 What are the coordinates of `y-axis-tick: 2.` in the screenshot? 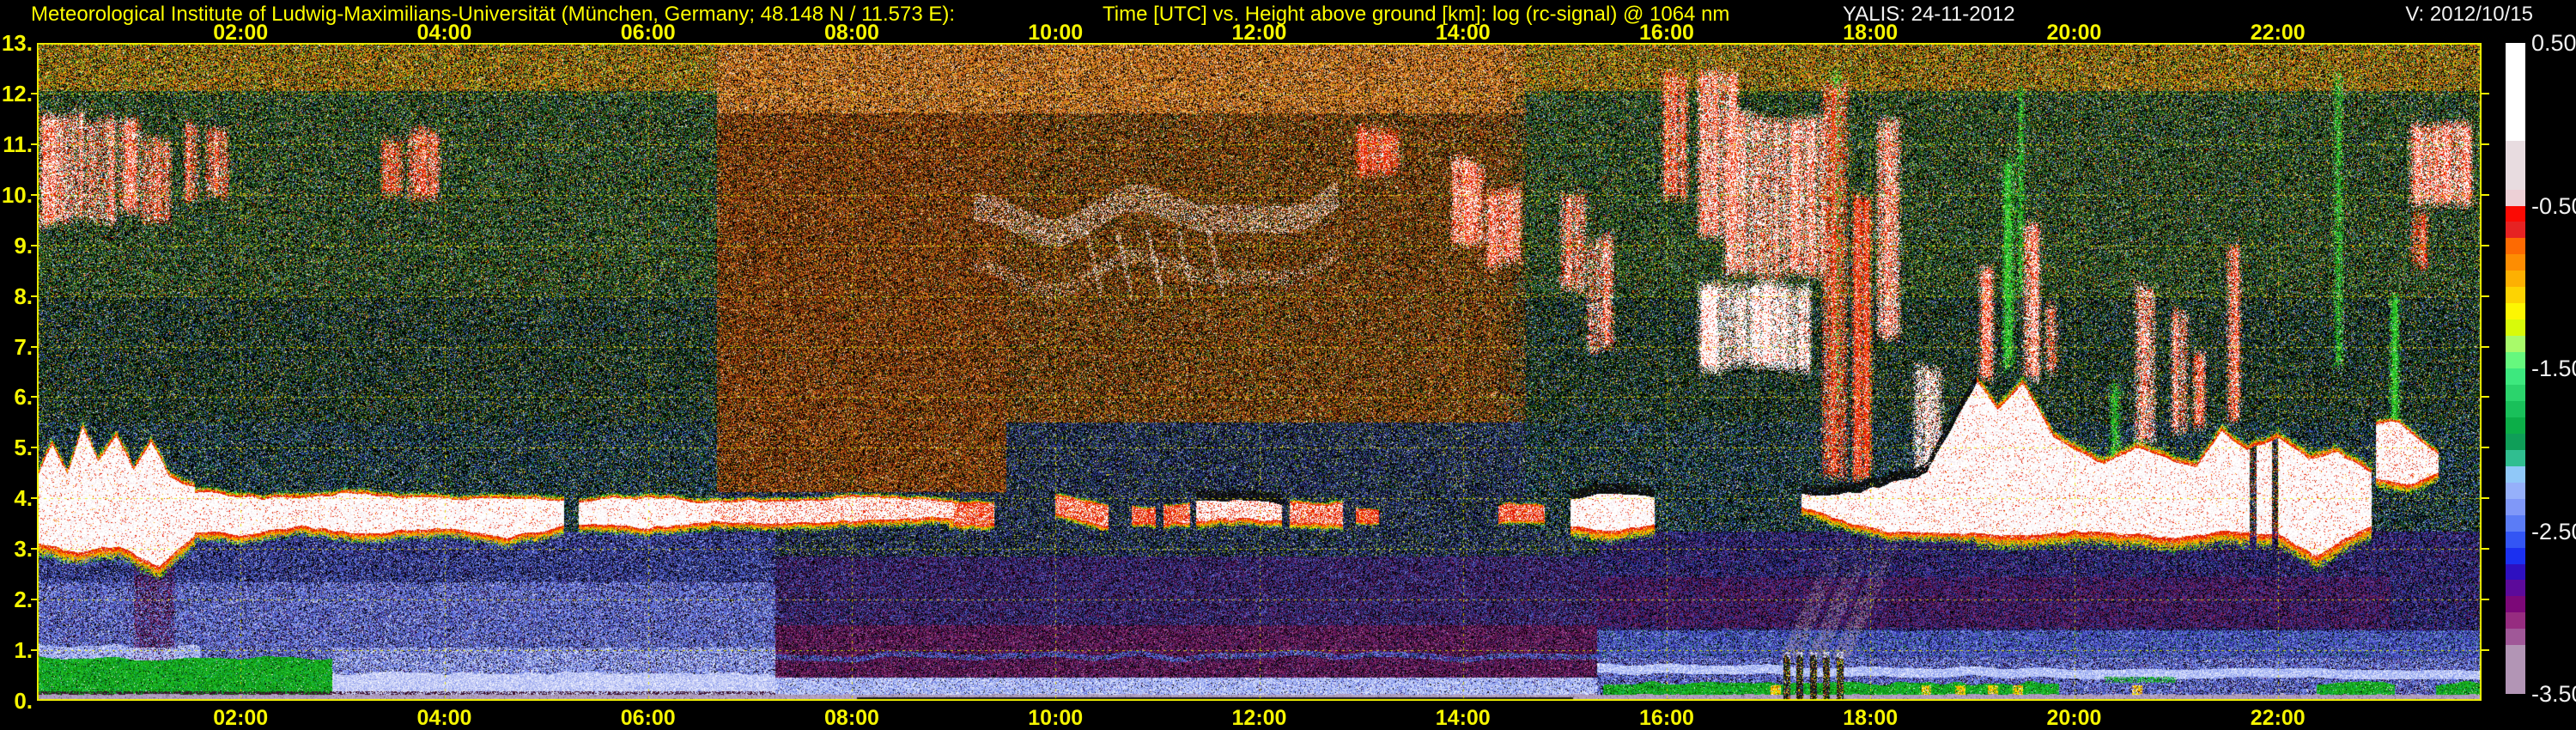 It's located at (23, 600).